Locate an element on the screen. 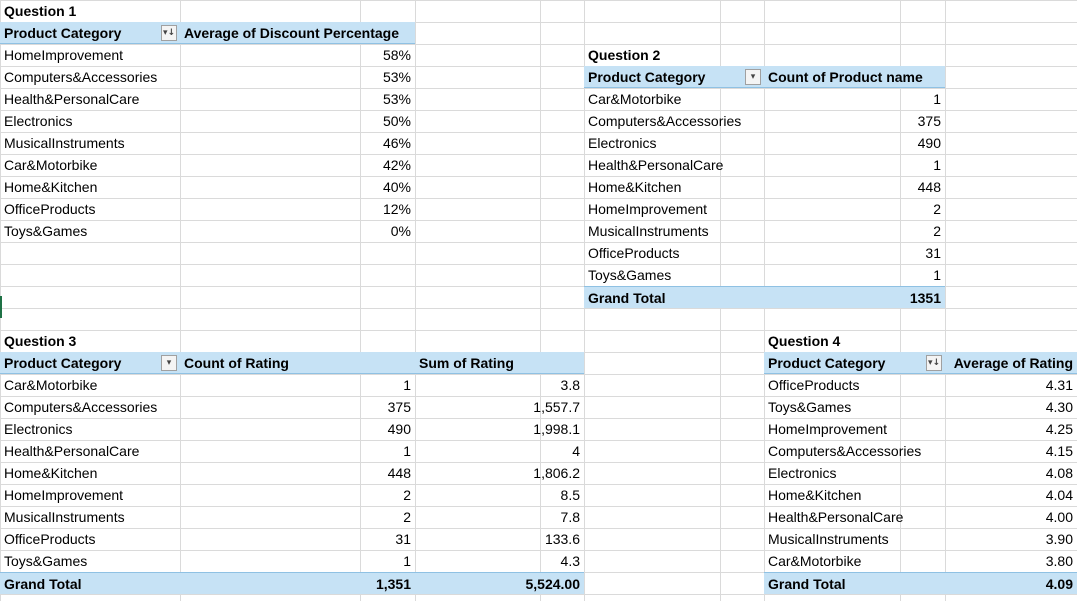  table-row-value: 0% is located at coordinates (400, 231).